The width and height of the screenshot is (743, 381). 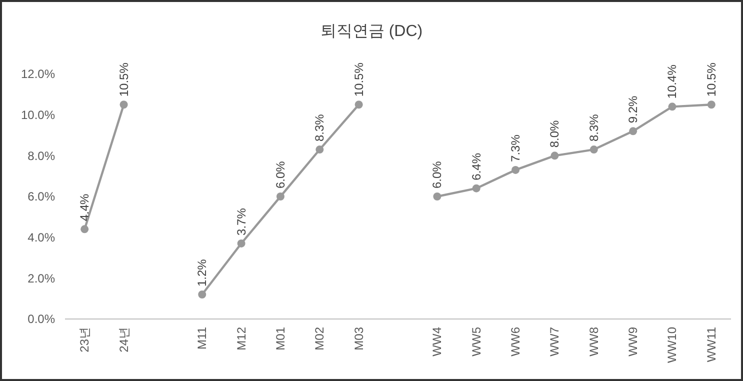 What do you see at coordinates (38, 74) in the screenshot?
I see `y-tick-label: 12.0%` at bounding box center [38, 74].